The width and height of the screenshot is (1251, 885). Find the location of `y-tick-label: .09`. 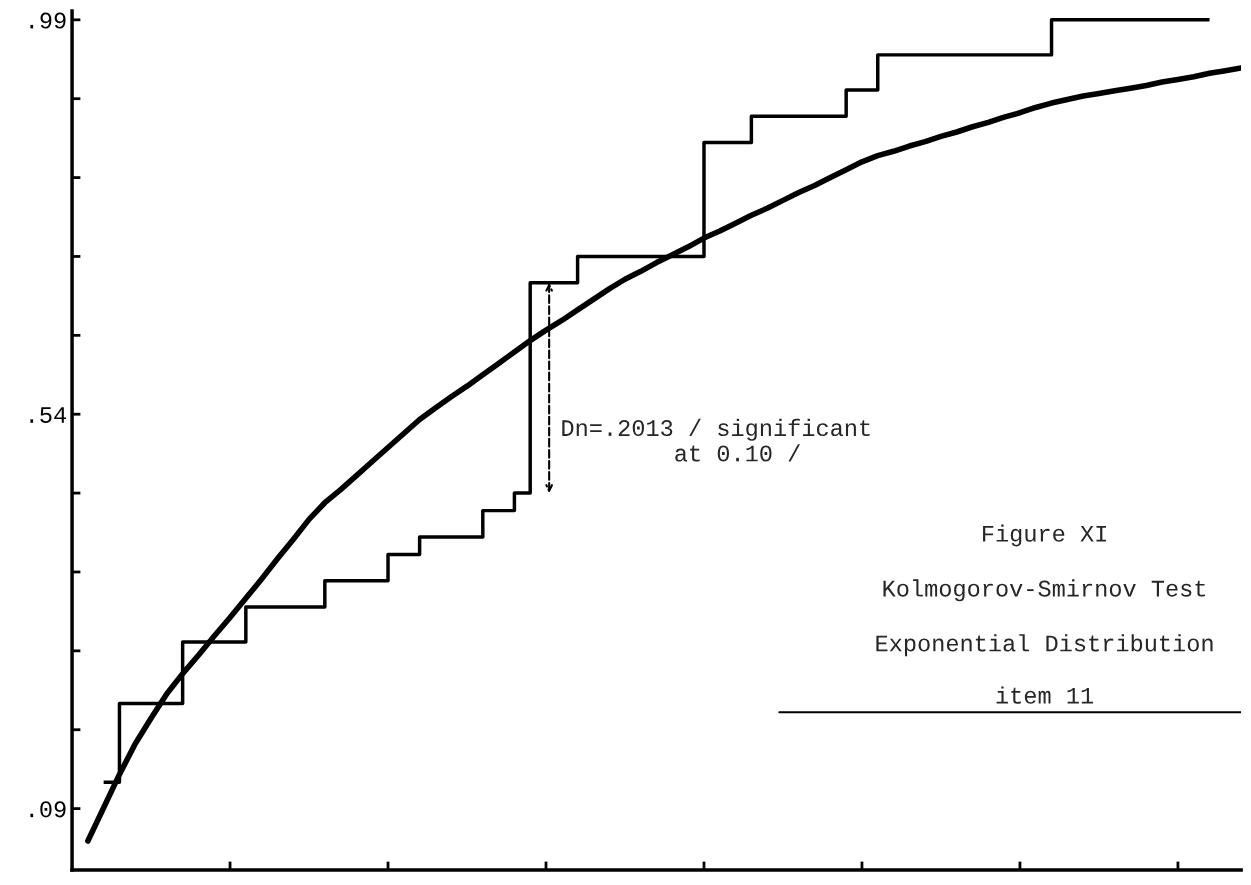

y-tick-label: .09 is located at coordinates (48, 809).